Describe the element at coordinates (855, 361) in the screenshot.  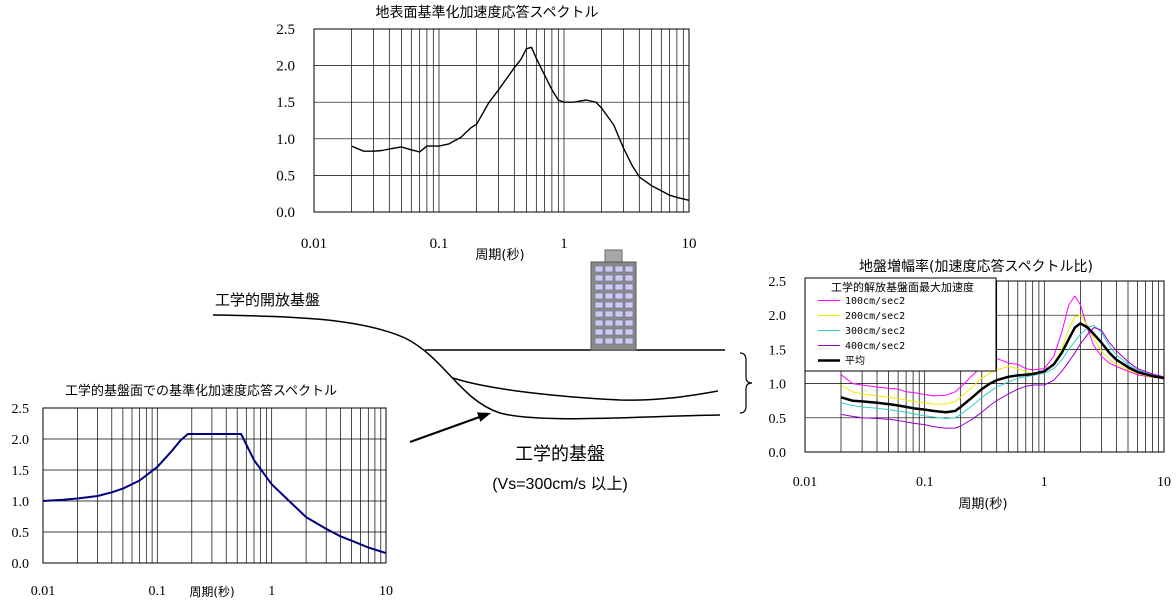
I see `legend-label: 平均` at that location.